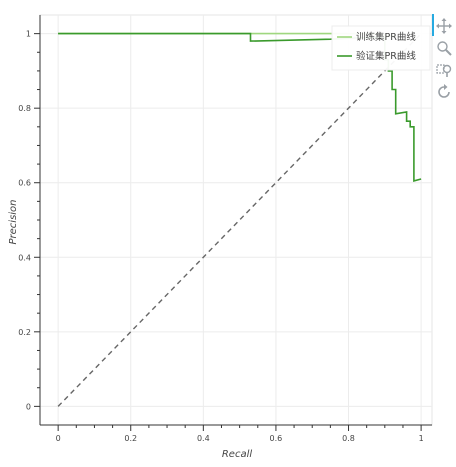 This screenshot has width=456, height=467. What do you see at coordinates (24, 257) in the screenshot?
I see `y-tick-label: 0.4` at bounding box center [24, 257].